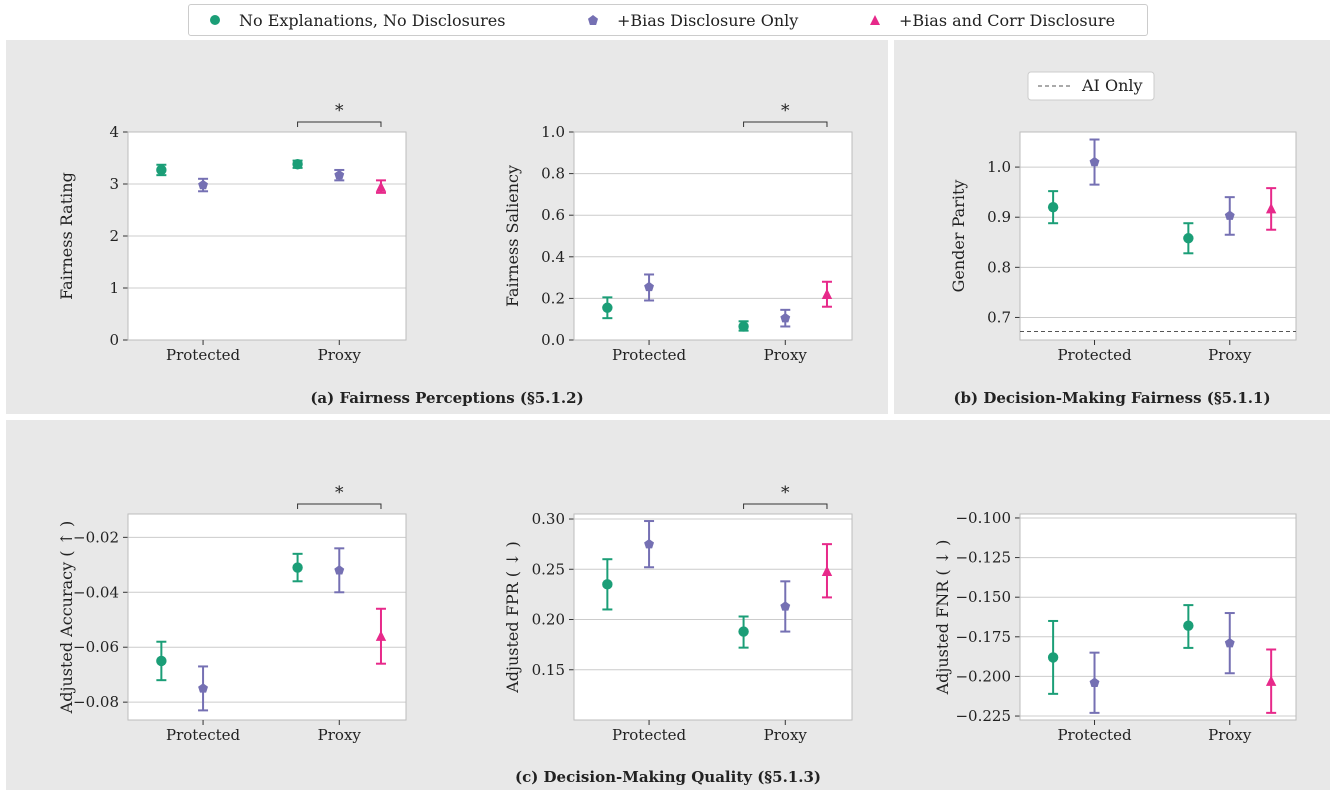  I want to click on legend-label: +Bias and Corr Disclosure, so click(1007, 20).